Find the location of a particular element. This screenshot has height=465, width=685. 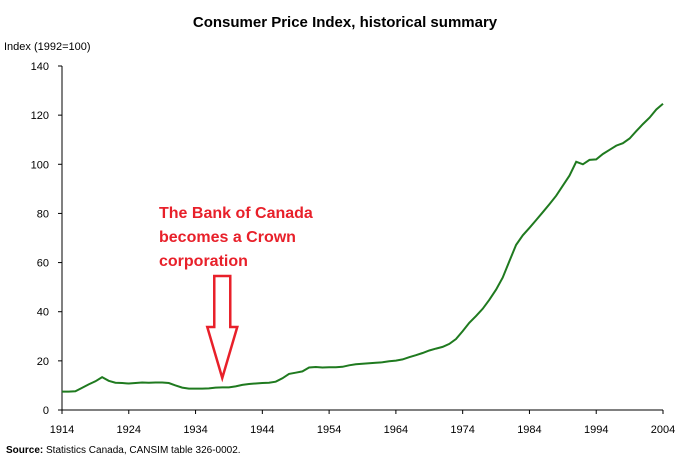

annotation-arrow-icon is located at coordinates (222, 328).